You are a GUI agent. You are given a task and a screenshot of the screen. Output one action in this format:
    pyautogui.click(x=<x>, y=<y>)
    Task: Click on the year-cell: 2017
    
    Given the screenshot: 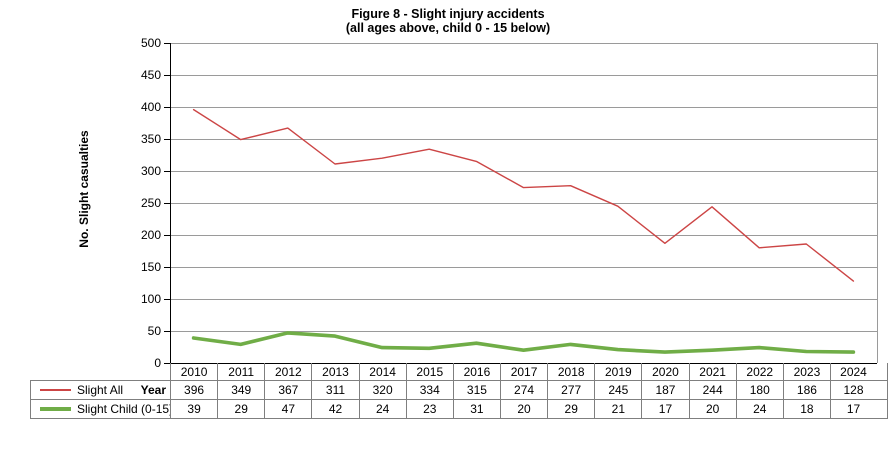 What is the action you would take?
    pyautogui.click(x=523, y=372)
    